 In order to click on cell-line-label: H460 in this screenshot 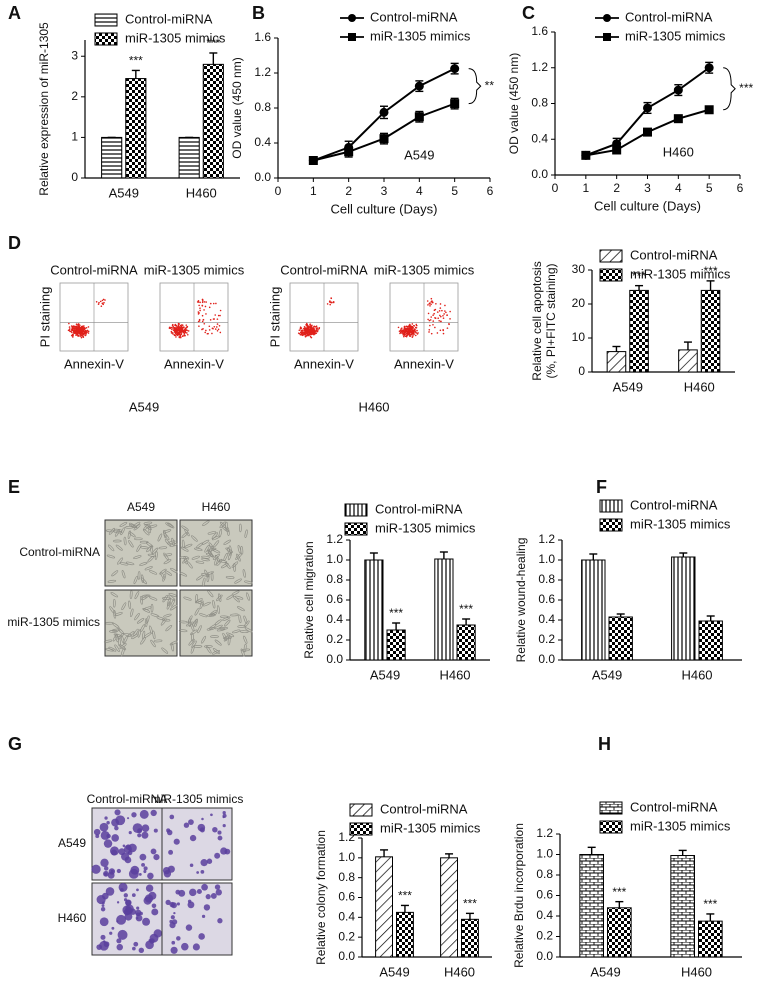, I will do `click(678, 151)`.